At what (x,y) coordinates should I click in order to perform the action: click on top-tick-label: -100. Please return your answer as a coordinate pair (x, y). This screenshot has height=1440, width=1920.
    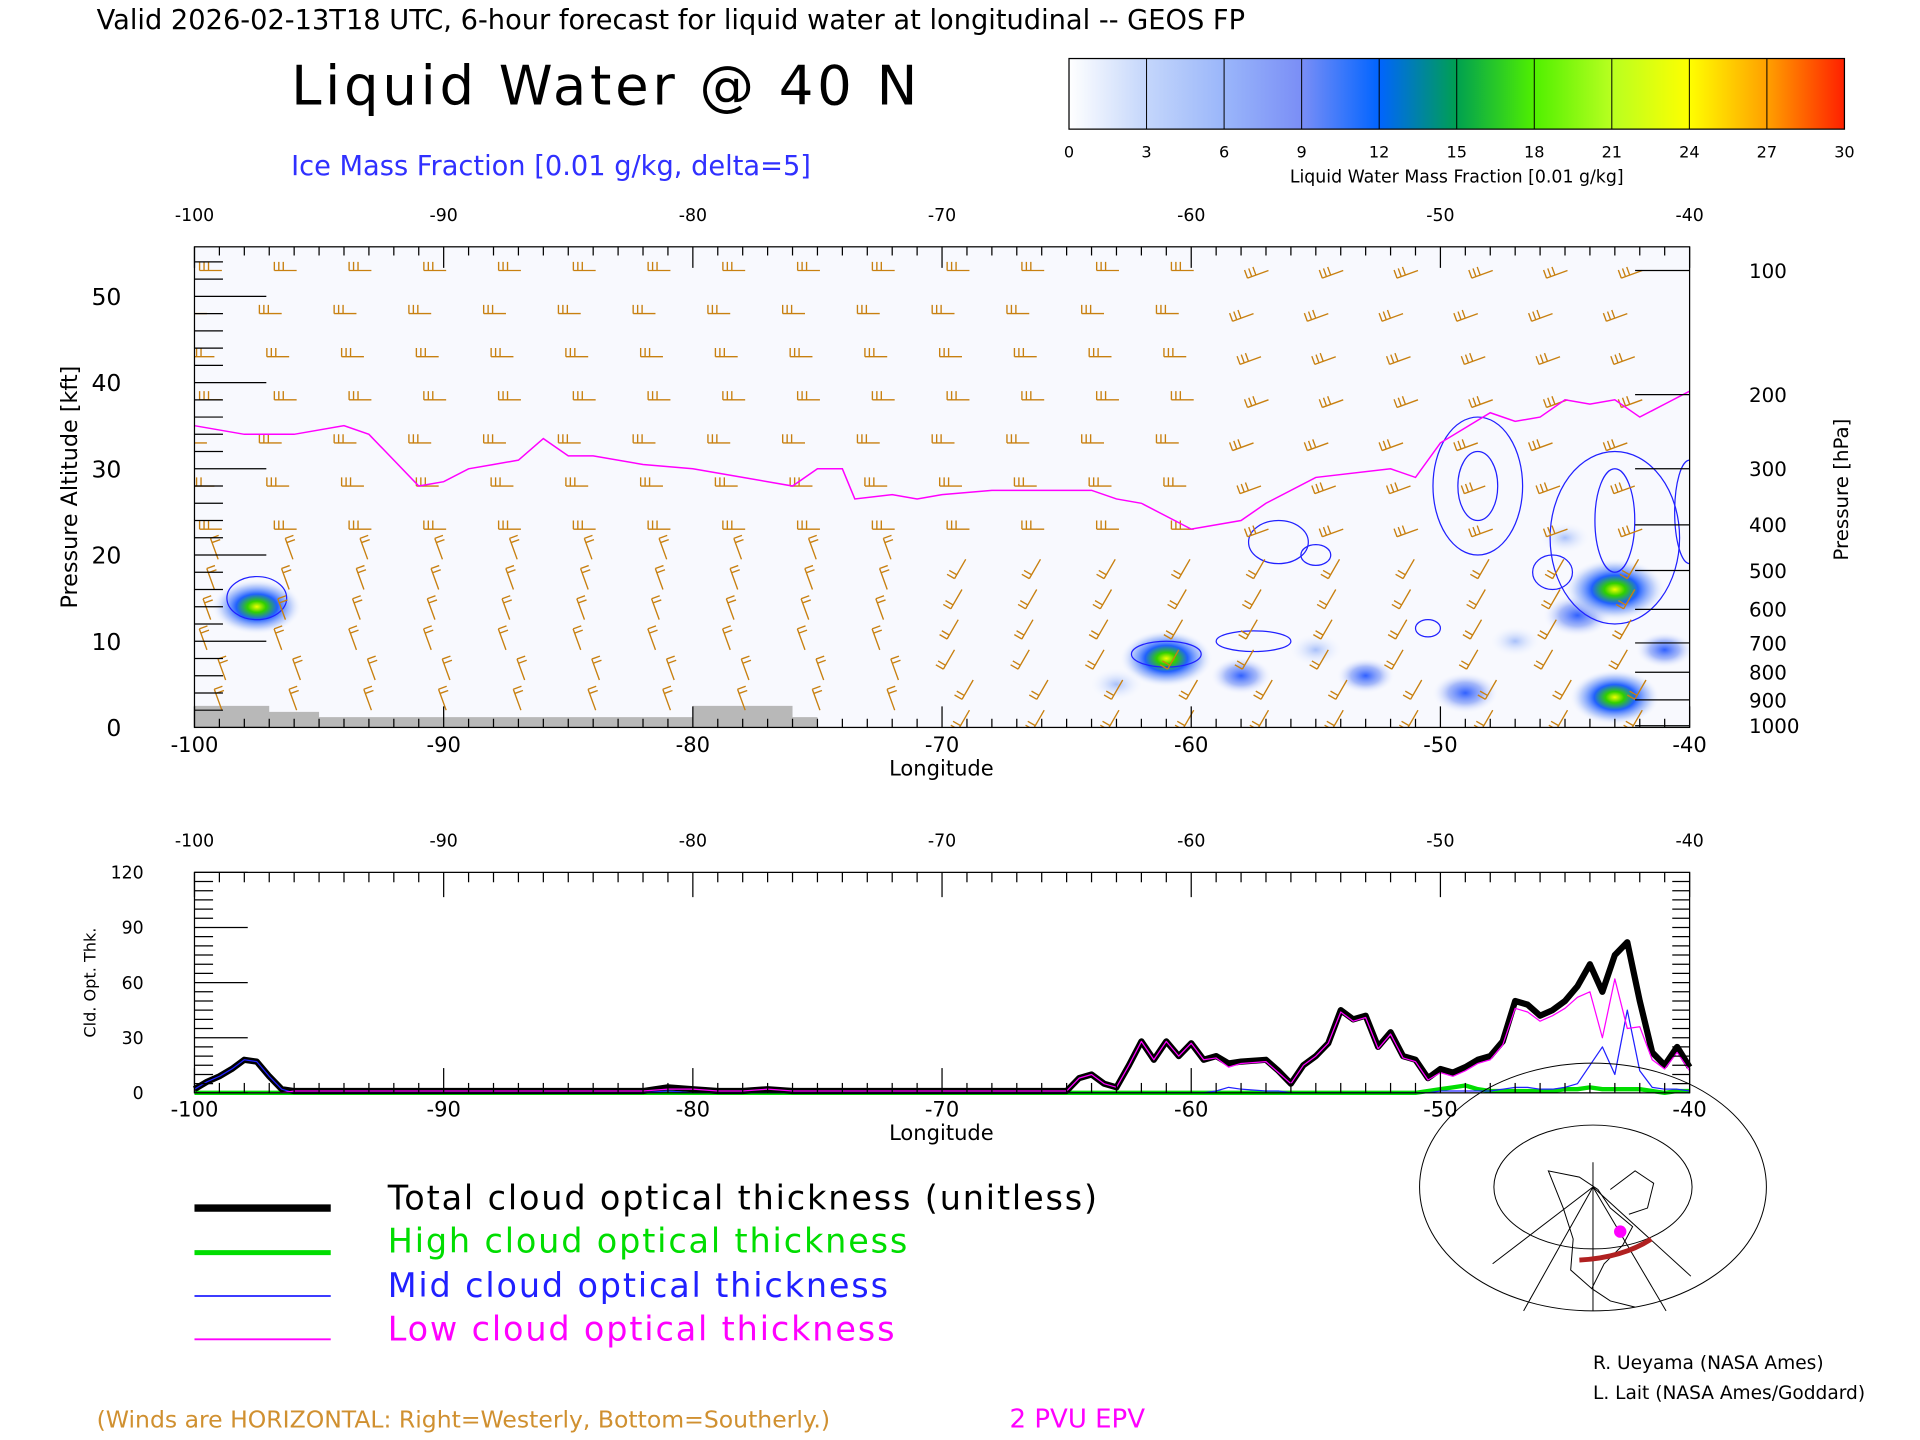
    Looking at the image, I should click on (194, 216).